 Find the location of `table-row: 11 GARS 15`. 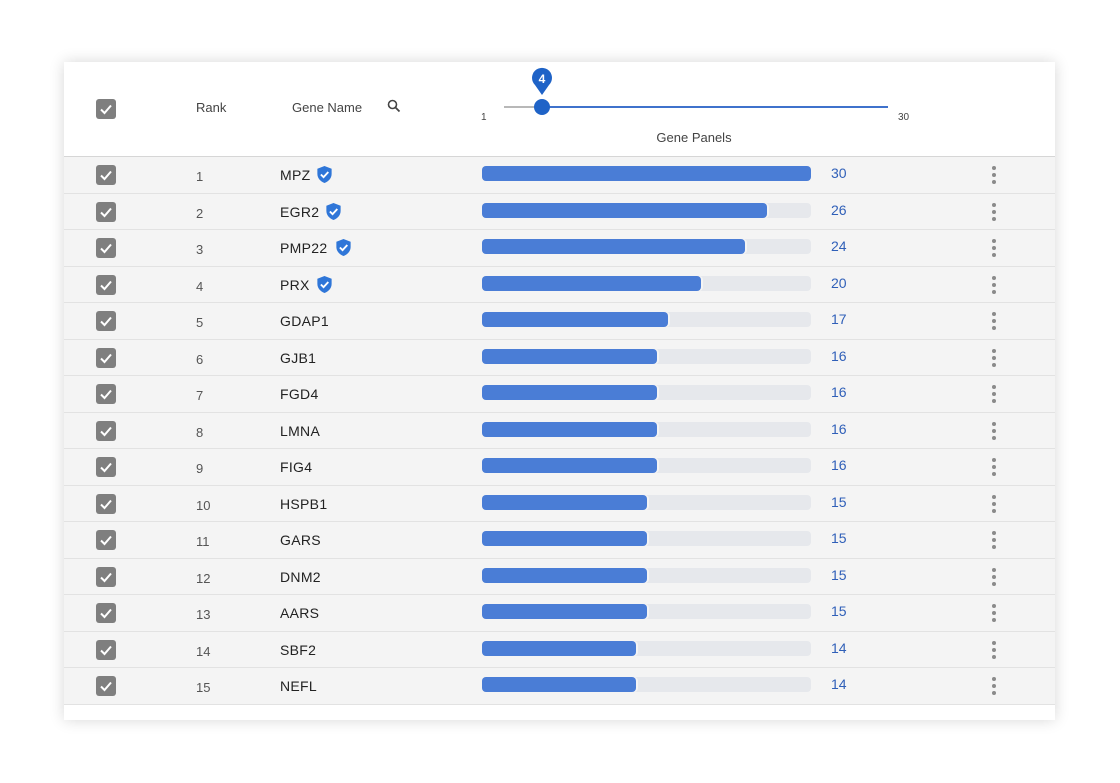

table-row: 11 GARS 15 is located at coordinates (559, 540).